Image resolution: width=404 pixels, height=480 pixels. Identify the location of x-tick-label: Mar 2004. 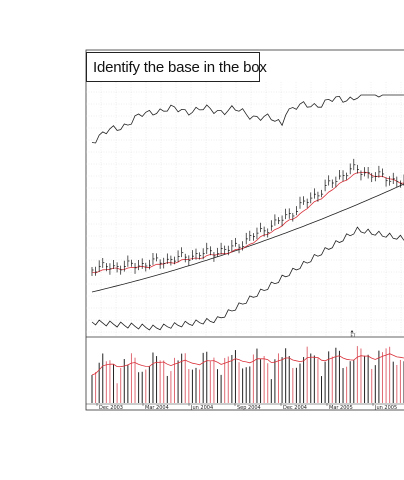
(157, 408).